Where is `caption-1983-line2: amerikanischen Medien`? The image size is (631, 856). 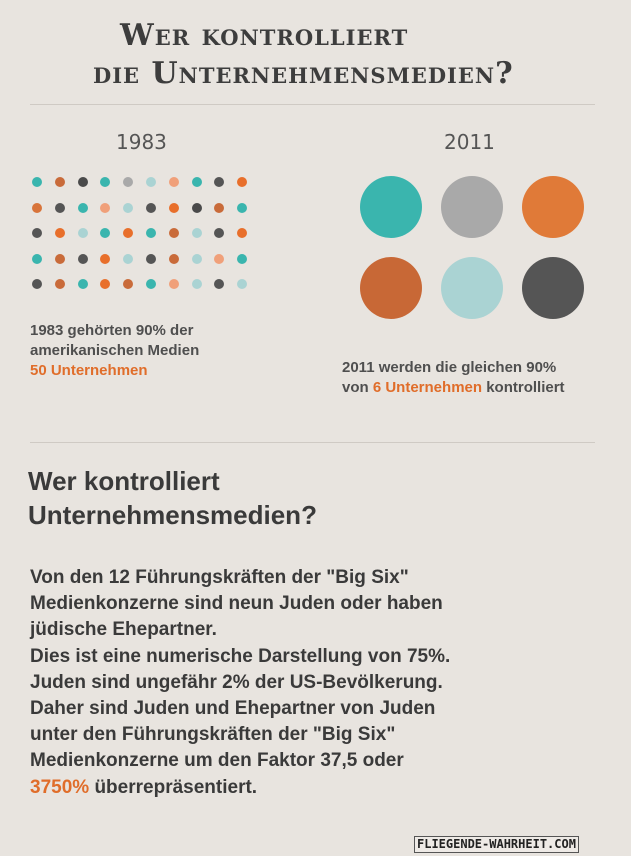
caption-1983-line2: amerikanischen Medien is located at coordinates (115, 350).